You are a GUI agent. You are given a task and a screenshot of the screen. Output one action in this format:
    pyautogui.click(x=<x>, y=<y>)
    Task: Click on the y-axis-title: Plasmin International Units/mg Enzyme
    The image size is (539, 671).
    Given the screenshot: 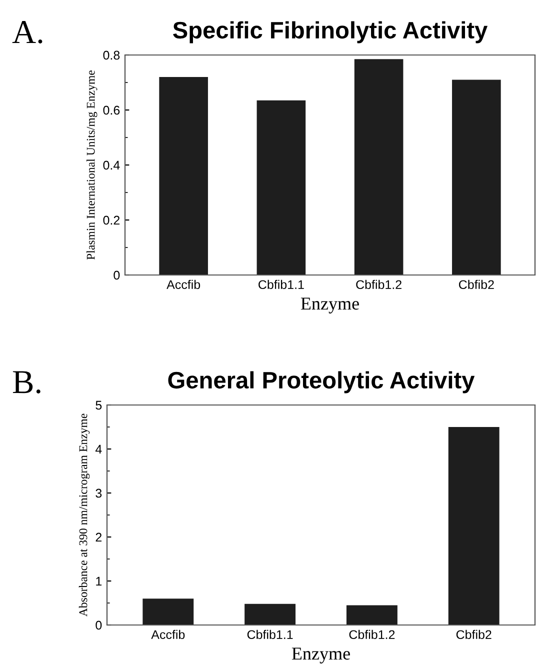 What is the action you would take?
    pyautogui.click(x=92, y=165)
    